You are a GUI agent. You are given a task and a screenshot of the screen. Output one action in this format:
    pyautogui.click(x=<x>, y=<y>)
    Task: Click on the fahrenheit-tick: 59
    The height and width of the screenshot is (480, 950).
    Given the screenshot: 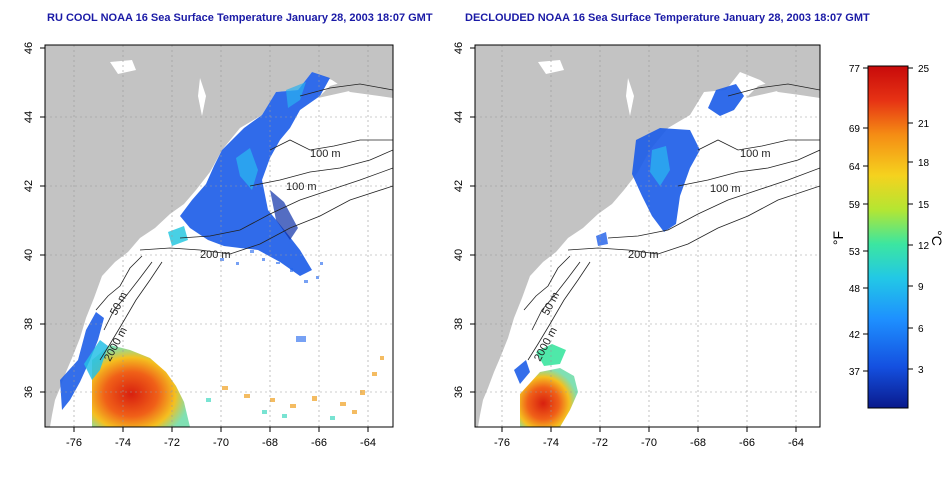 What is the action you would take?
    pyautogui.click(x=855, y=205)
    